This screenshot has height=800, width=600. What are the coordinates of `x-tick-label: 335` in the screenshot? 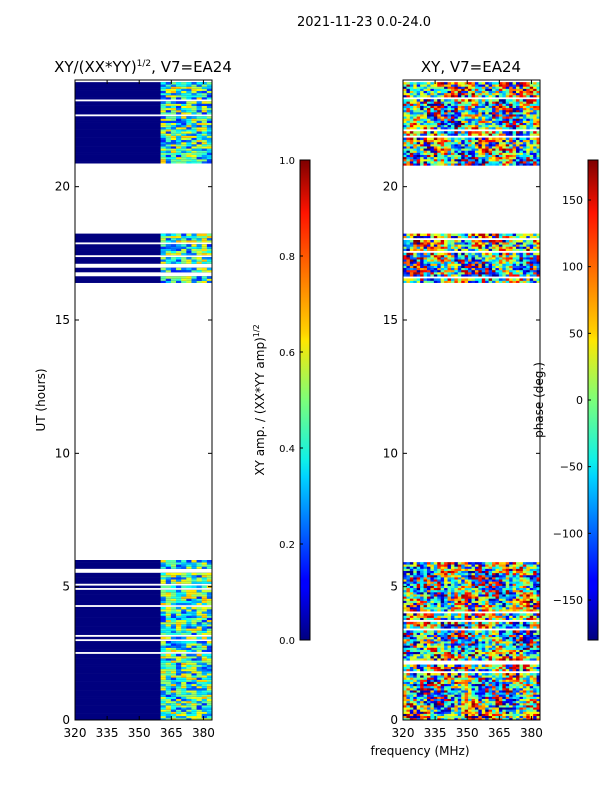 It's located at (107, 733).